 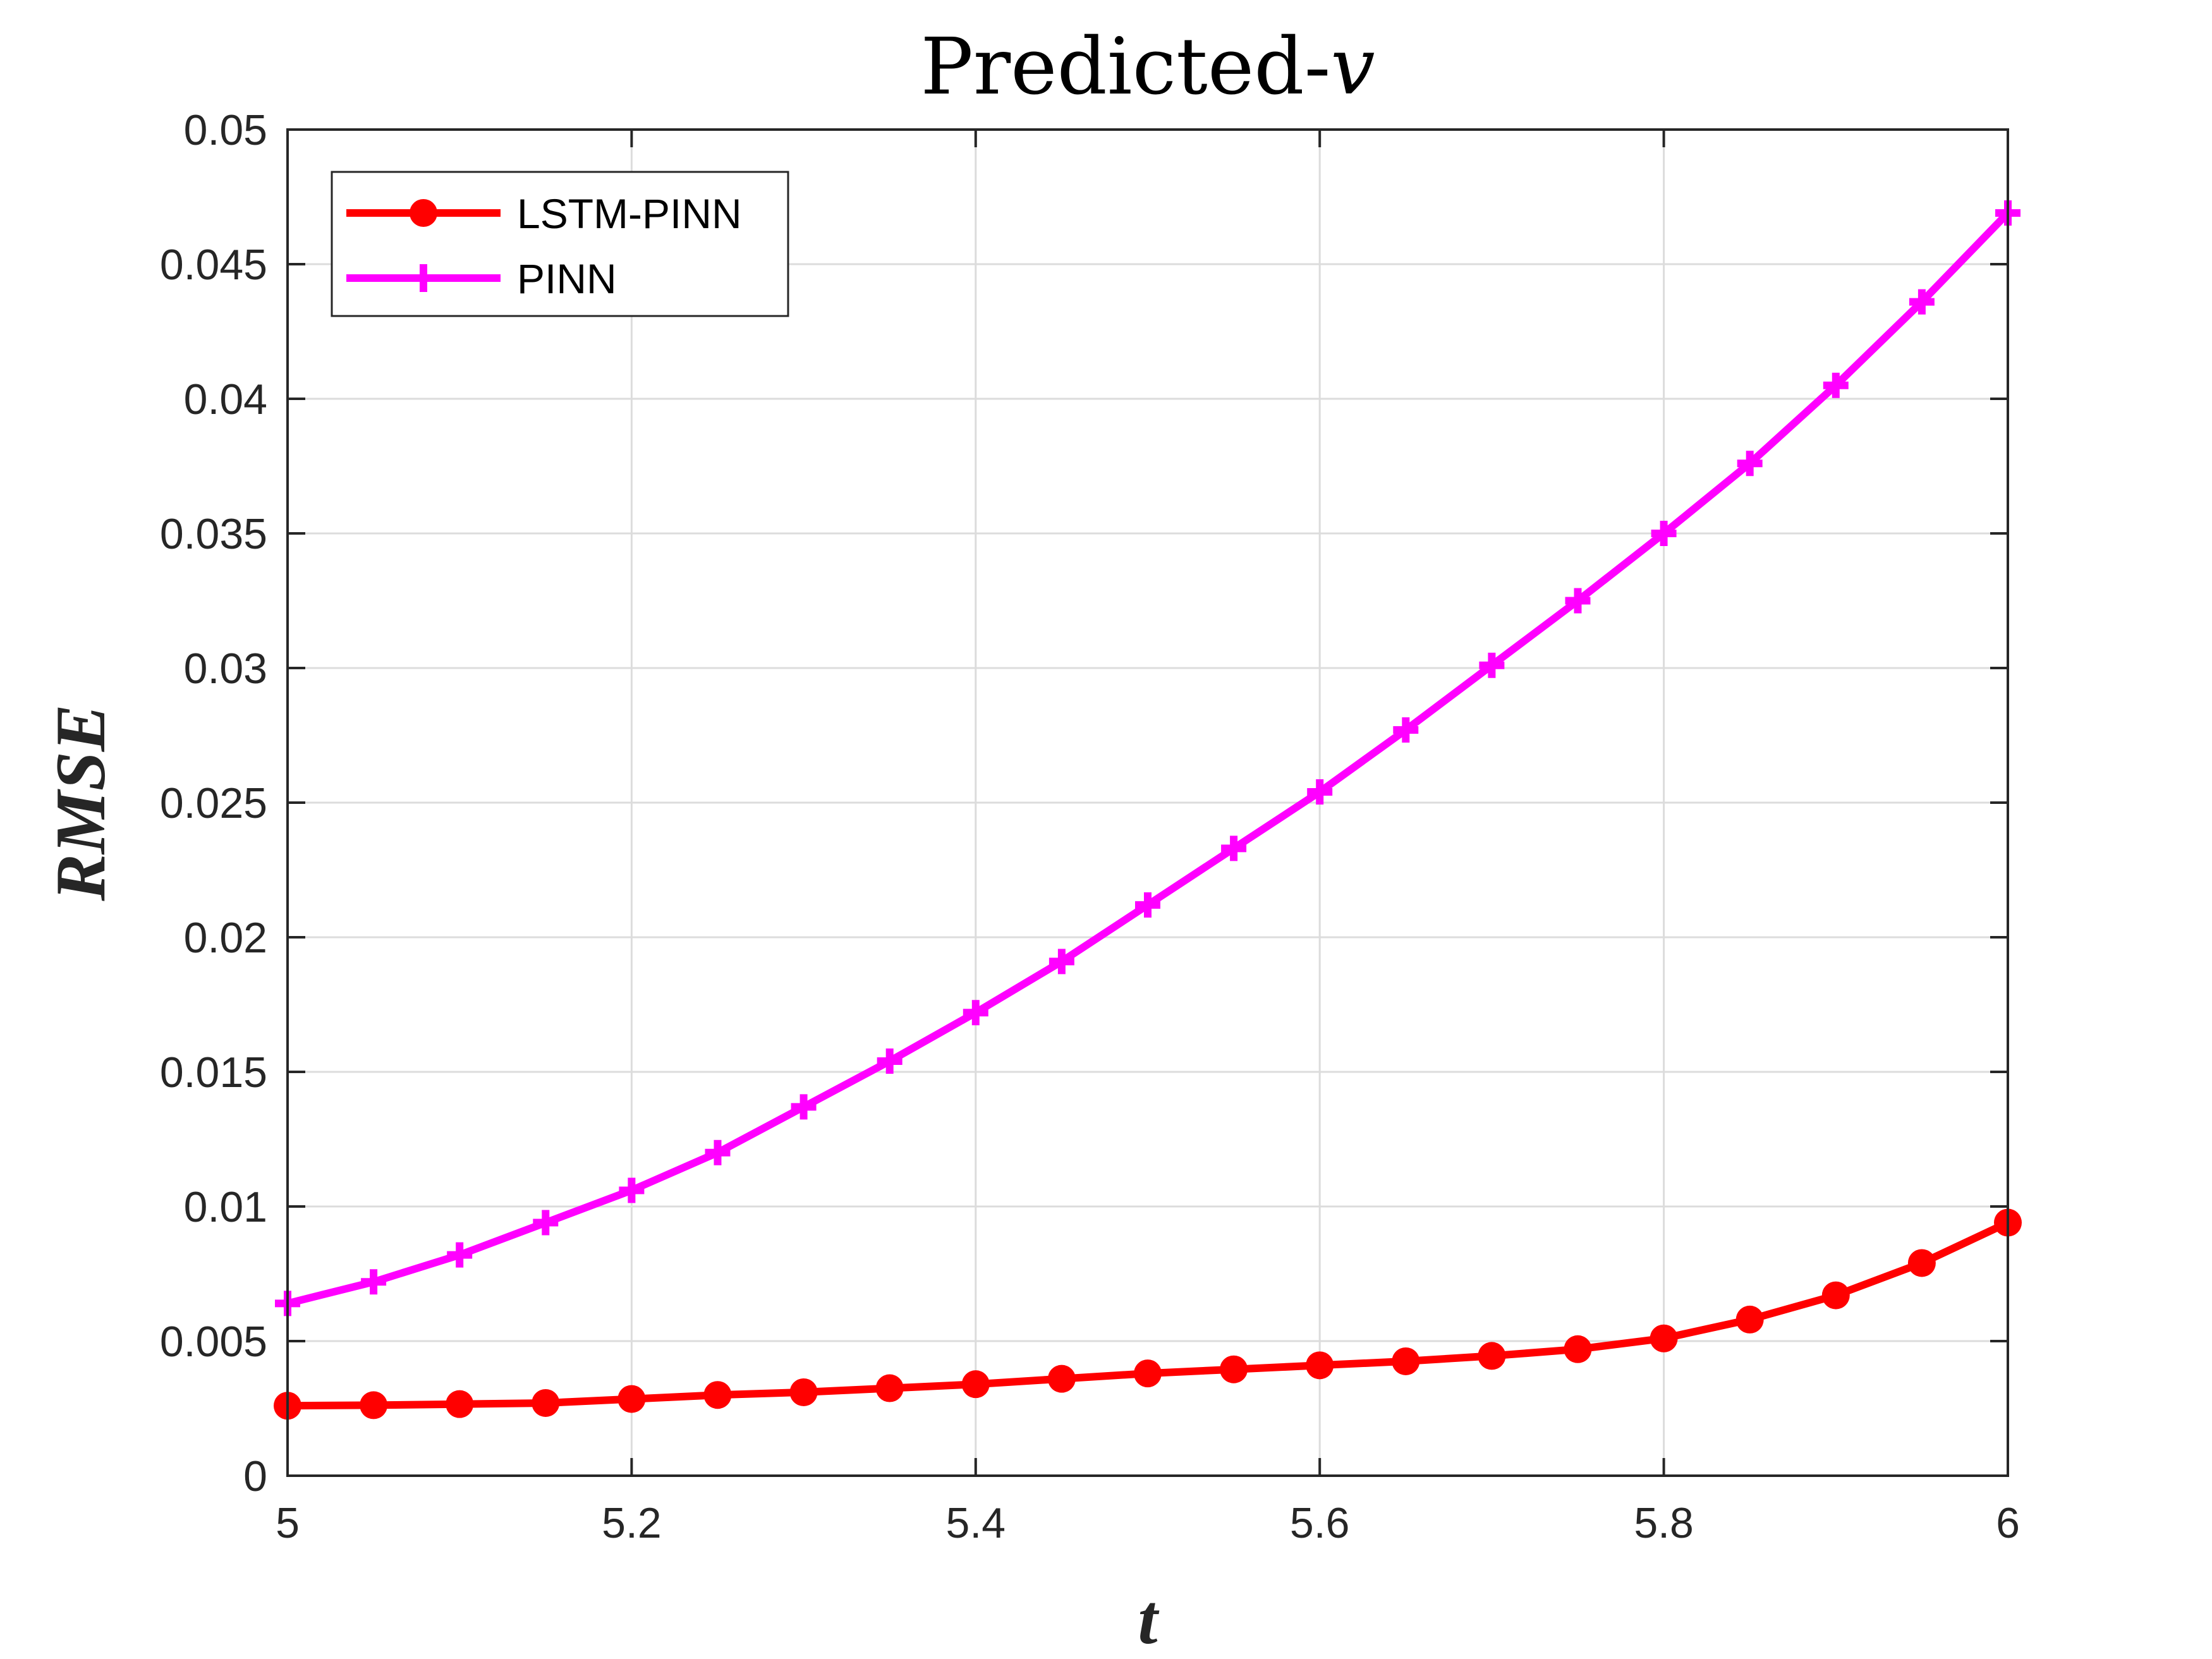 I want to click on chart-title: Predicted-v, so click(x=1147, y=66).